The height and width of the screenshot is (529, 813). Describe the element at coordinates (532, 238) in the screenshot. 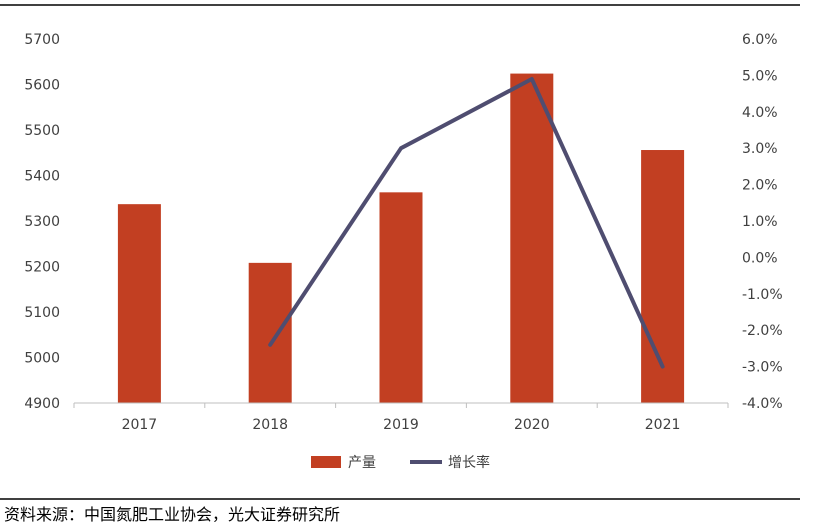

I see `bar-2020` at that location.